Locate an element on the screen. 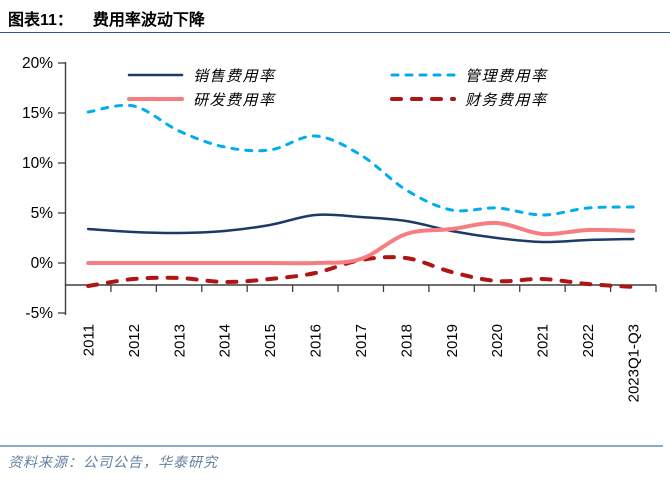 Image resolution: width=670 pixels, height=484 pixels. legend-item-sales: 销售费用率 is located at coordinates (201, 76).